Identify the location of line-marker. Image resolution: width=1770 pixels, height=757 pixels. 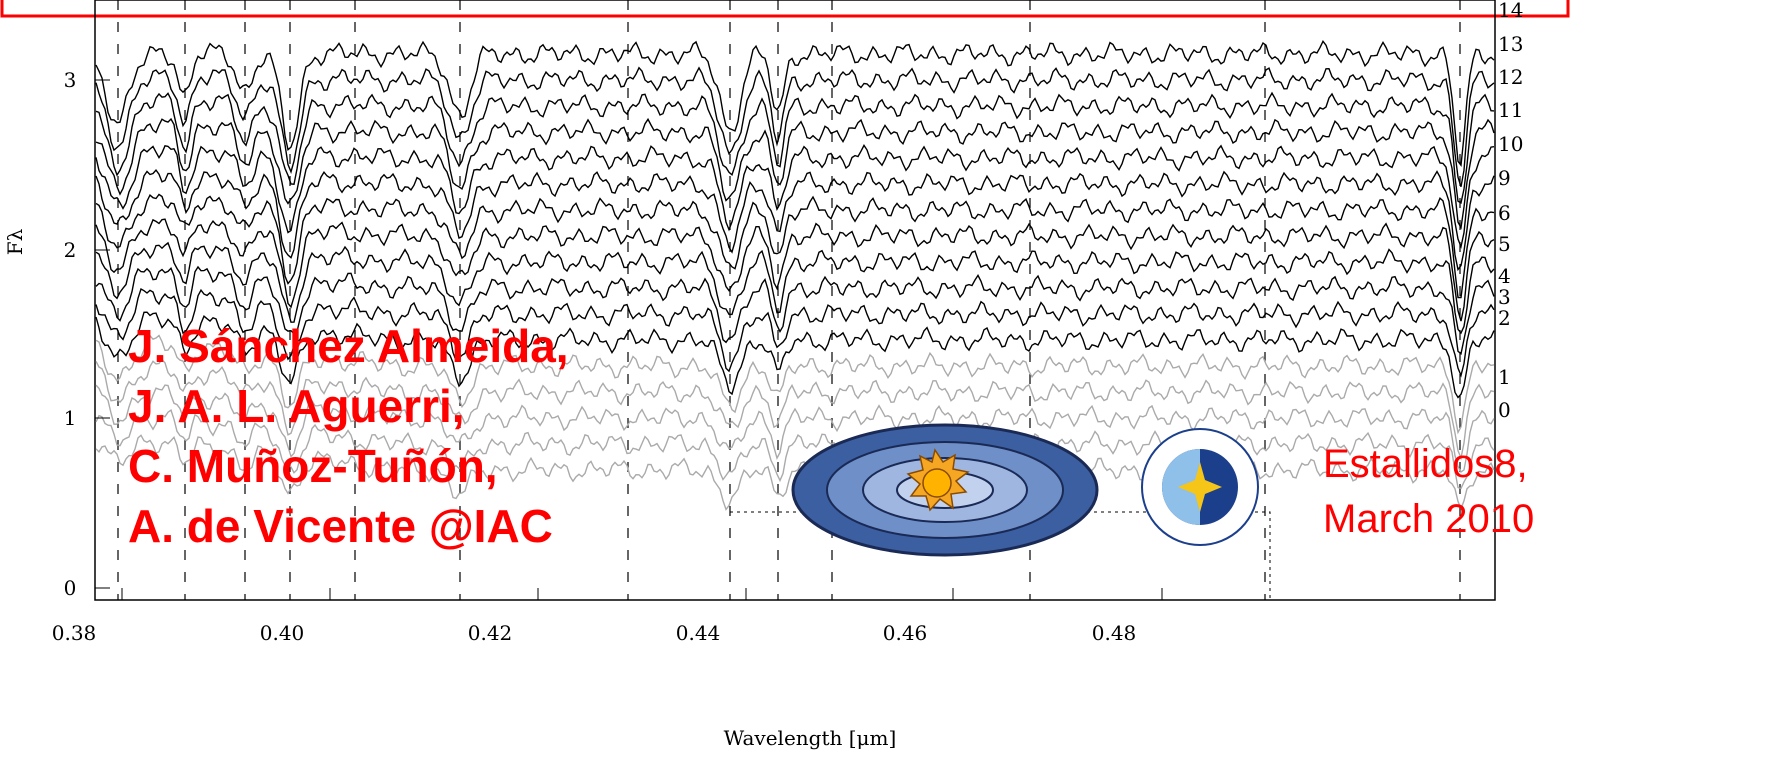
(1000, 555).